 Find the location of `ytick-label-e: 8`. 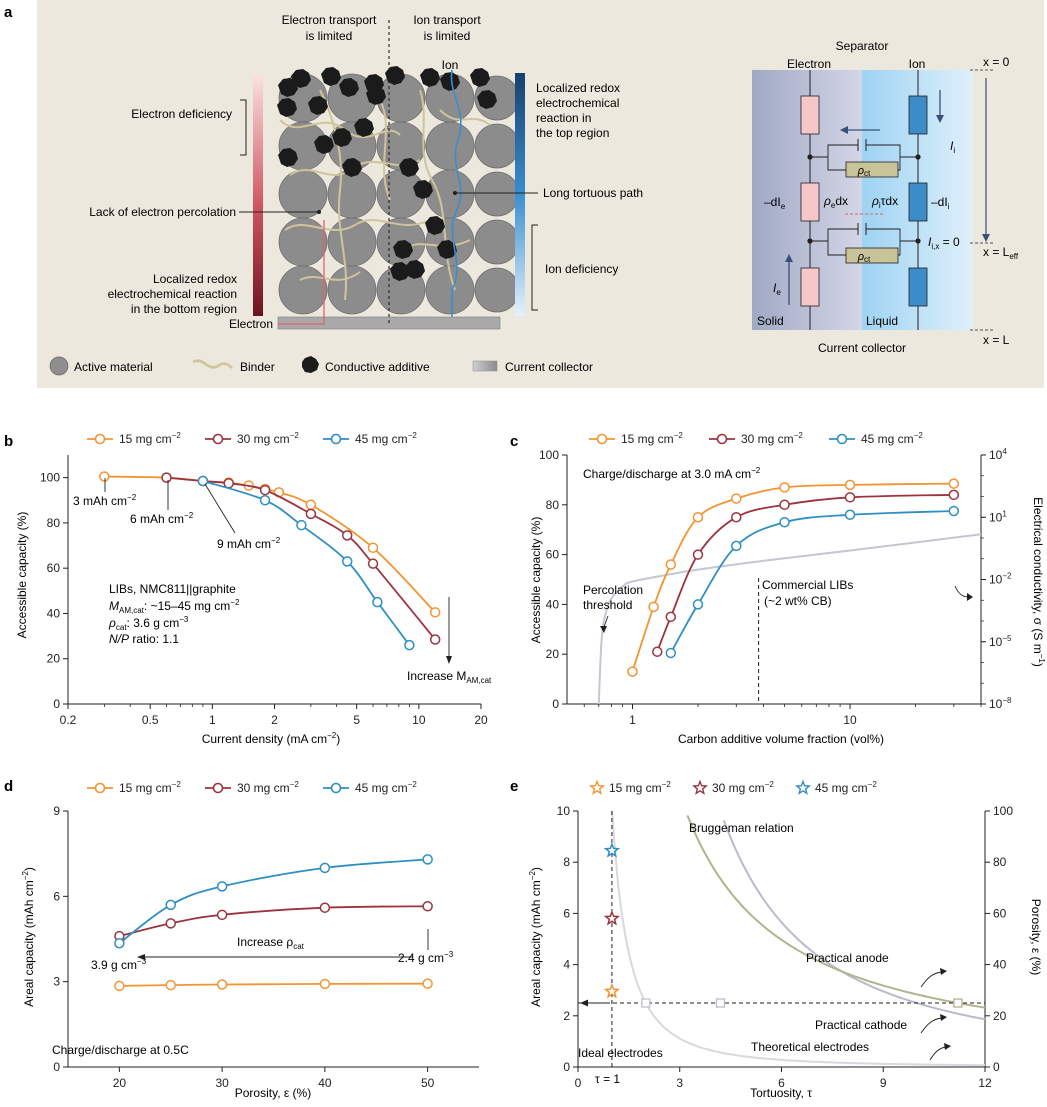

ytick-label-e: 8 is located at coordinates (566, 862).